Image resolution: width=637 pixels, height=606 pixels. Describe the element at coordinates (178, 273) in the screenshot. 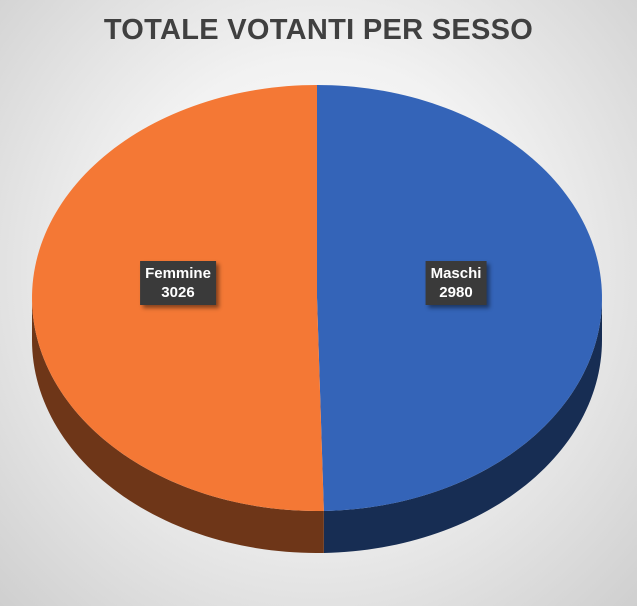

I see `label-name: Femmine` at that location.